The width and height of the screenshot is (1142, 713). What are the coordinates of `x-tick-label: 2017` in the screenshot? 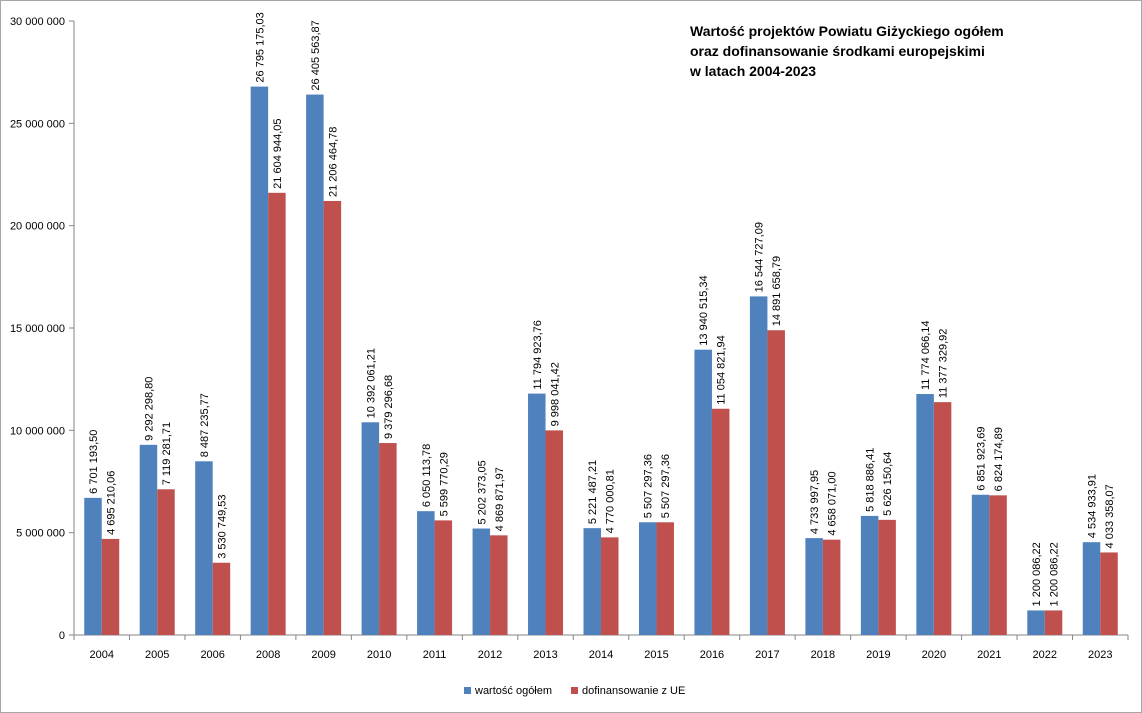 It's located at (767, 655).